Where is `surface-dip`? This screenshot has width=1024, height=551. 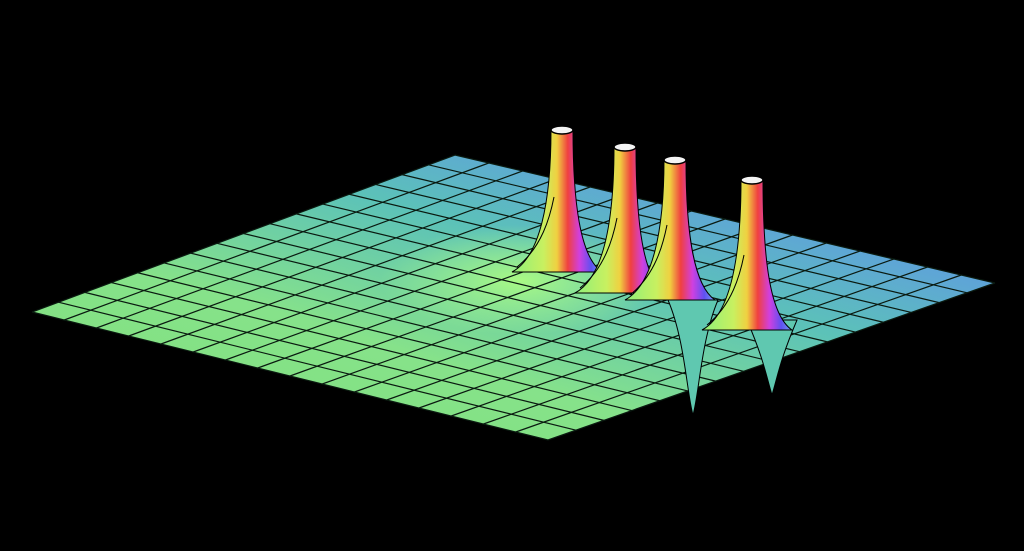
surface-dip is located at coordinates (772, 358).